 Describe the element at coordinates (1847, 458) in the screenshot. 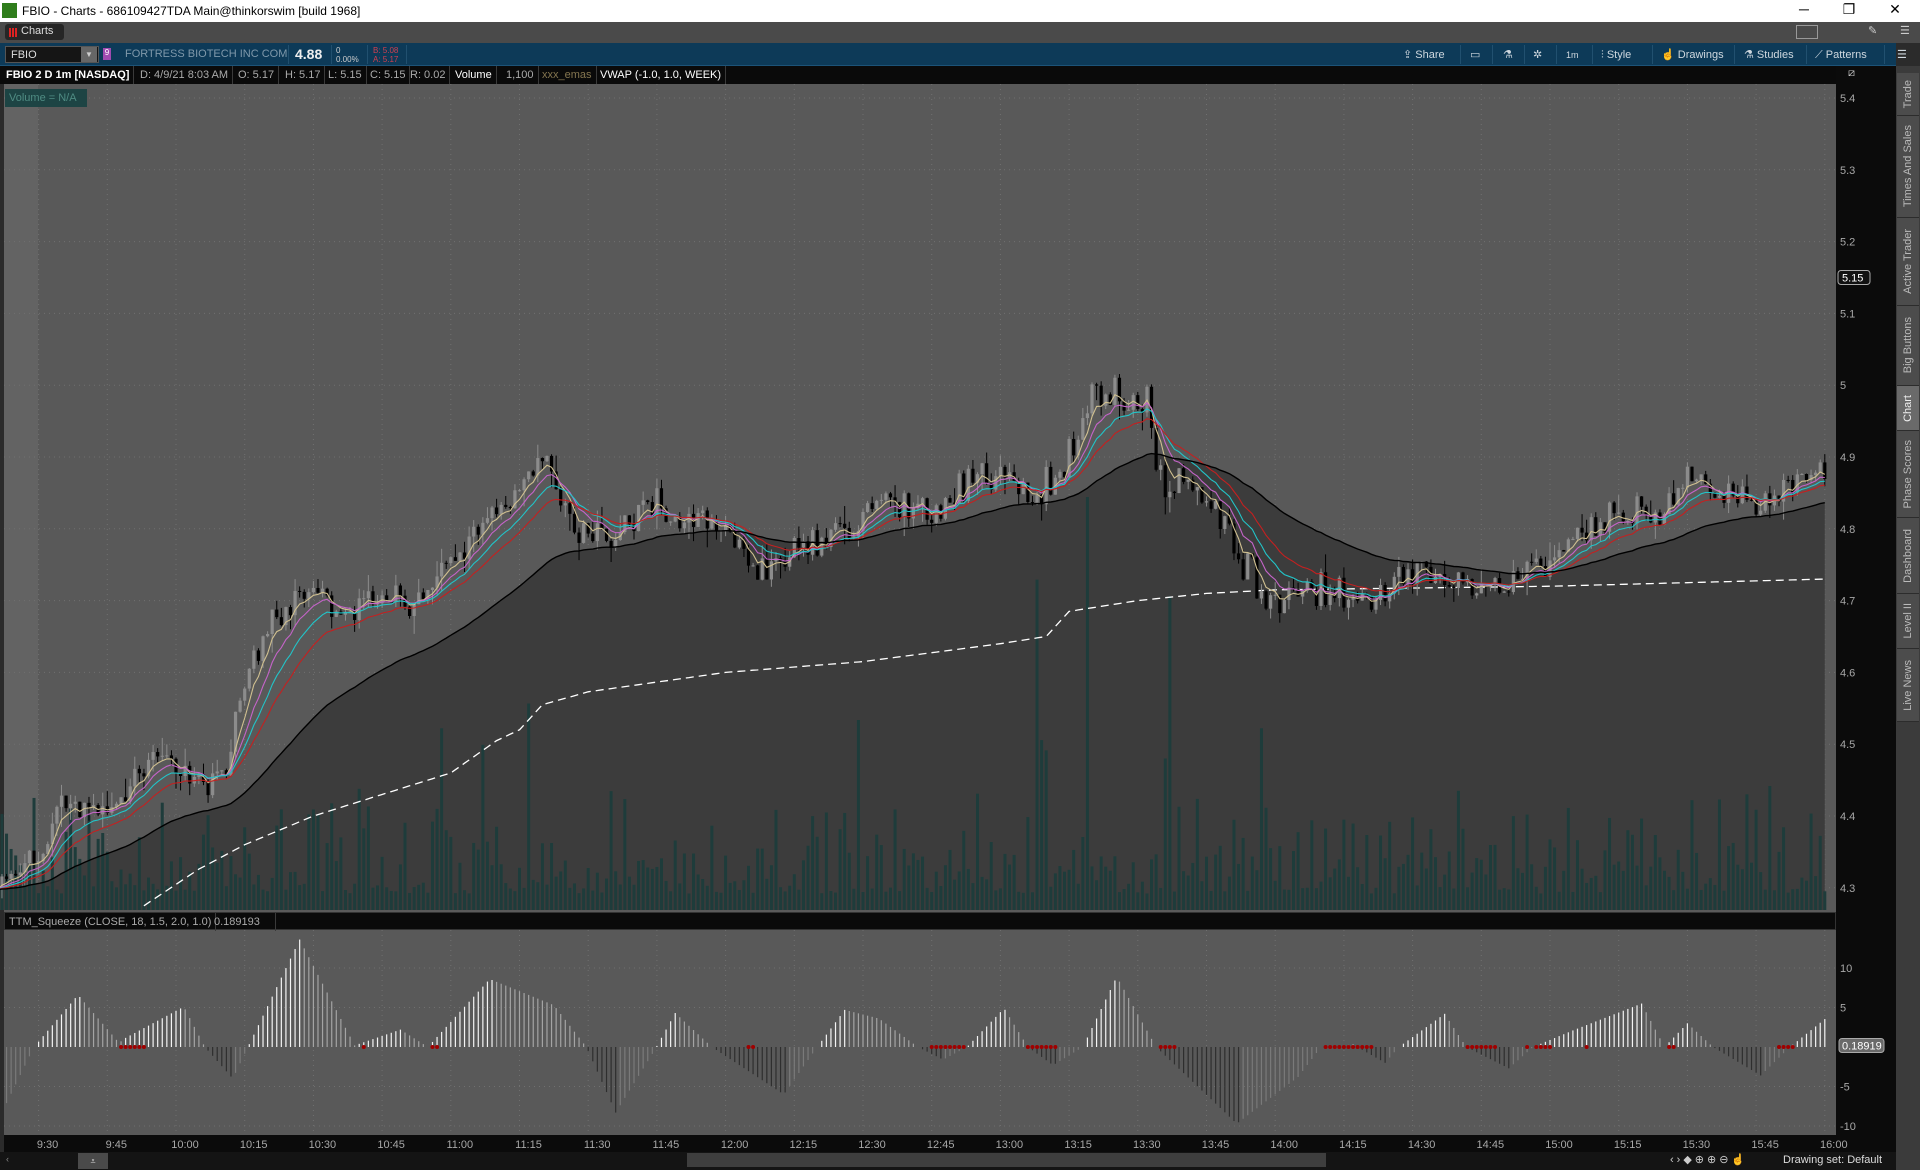

I see `price-tick-label: 4.9` at that location.